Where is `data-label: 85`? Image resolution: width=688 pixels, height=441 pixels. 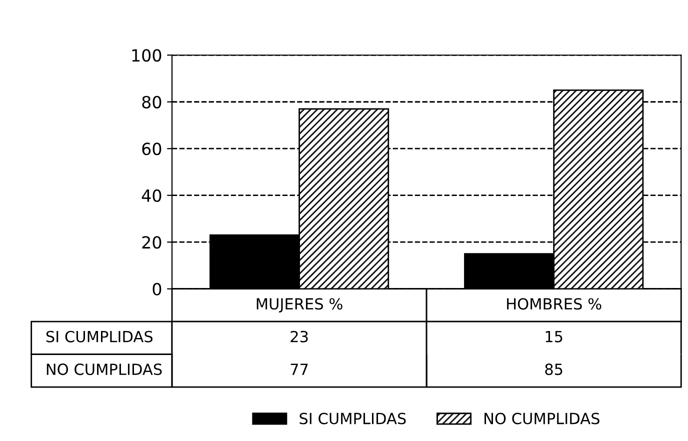 data-label: 85 is located at coordinates (553, 370).